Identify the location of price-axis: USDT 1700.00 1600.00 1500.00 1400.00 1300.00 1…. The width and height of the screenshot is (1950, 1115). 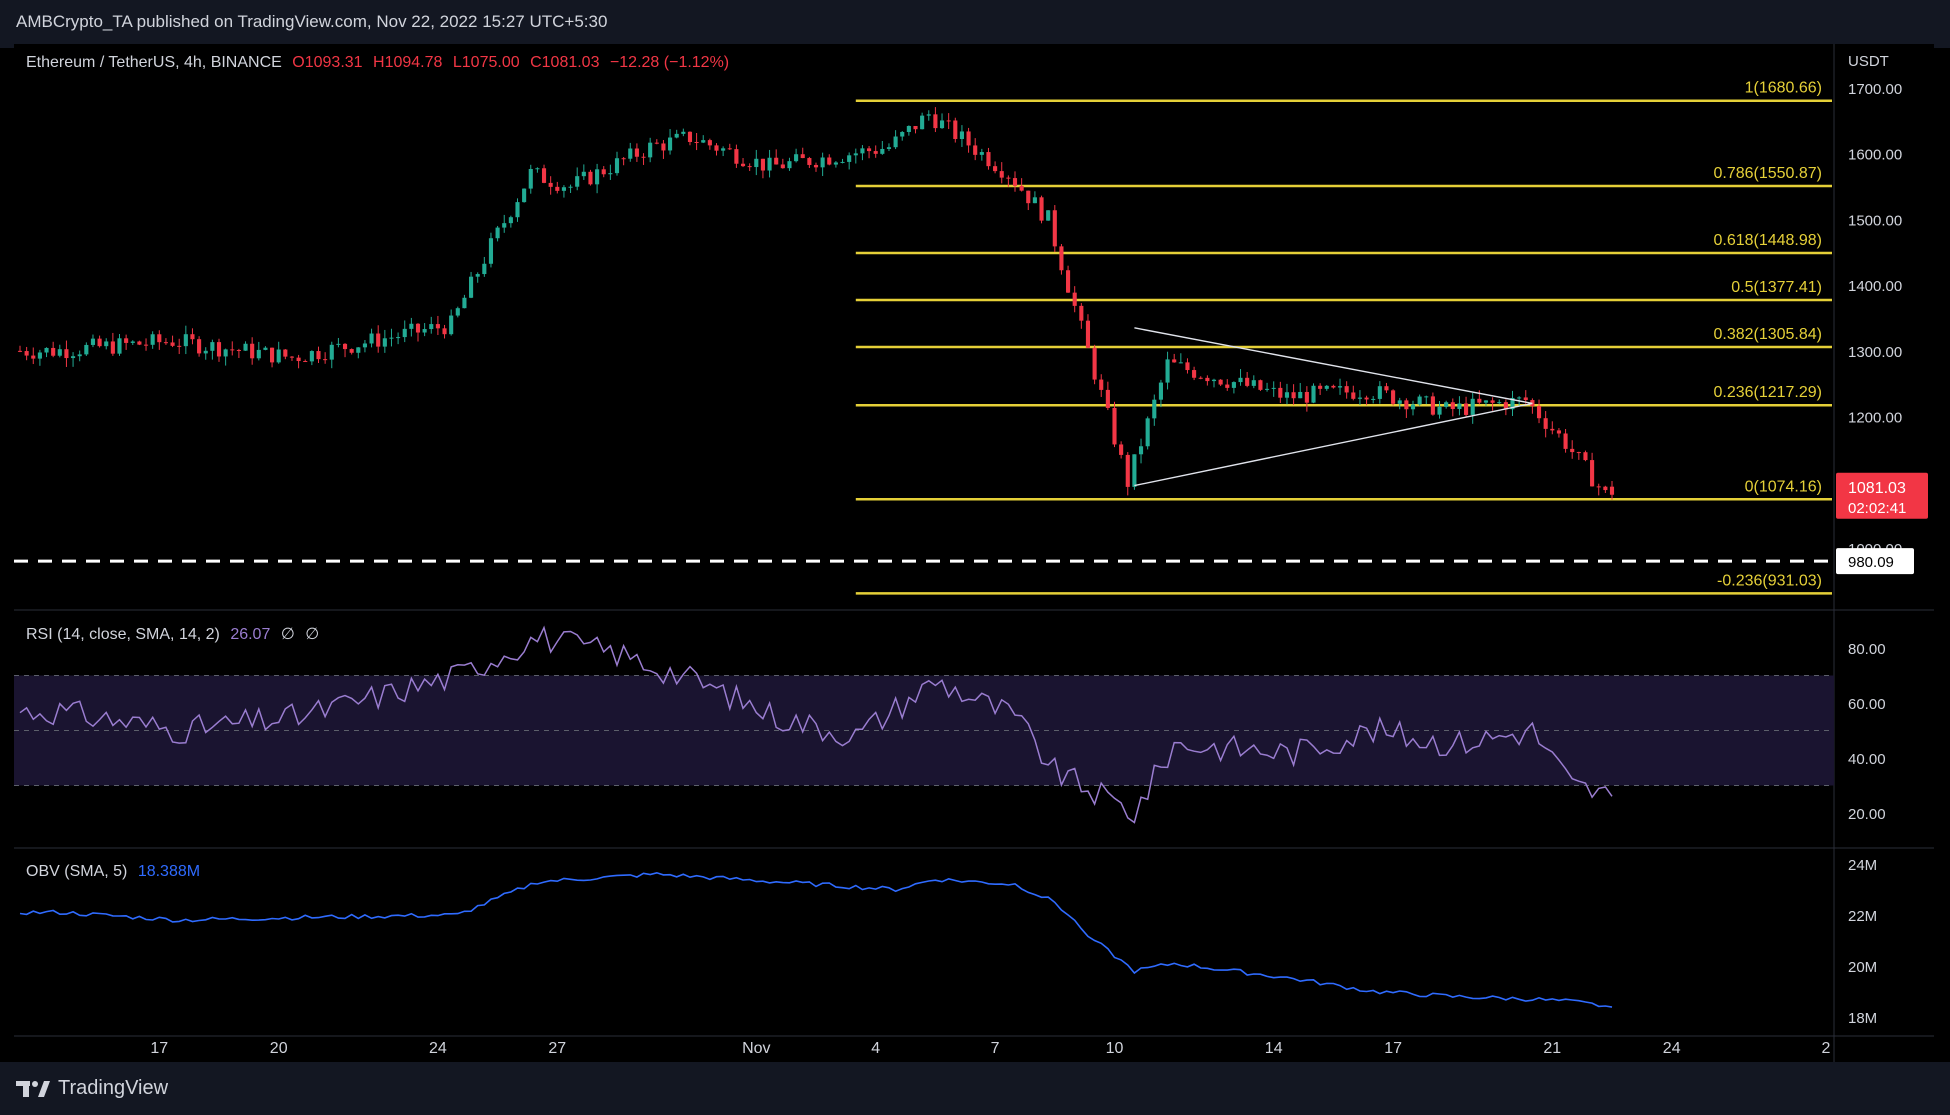
(1882, 314).